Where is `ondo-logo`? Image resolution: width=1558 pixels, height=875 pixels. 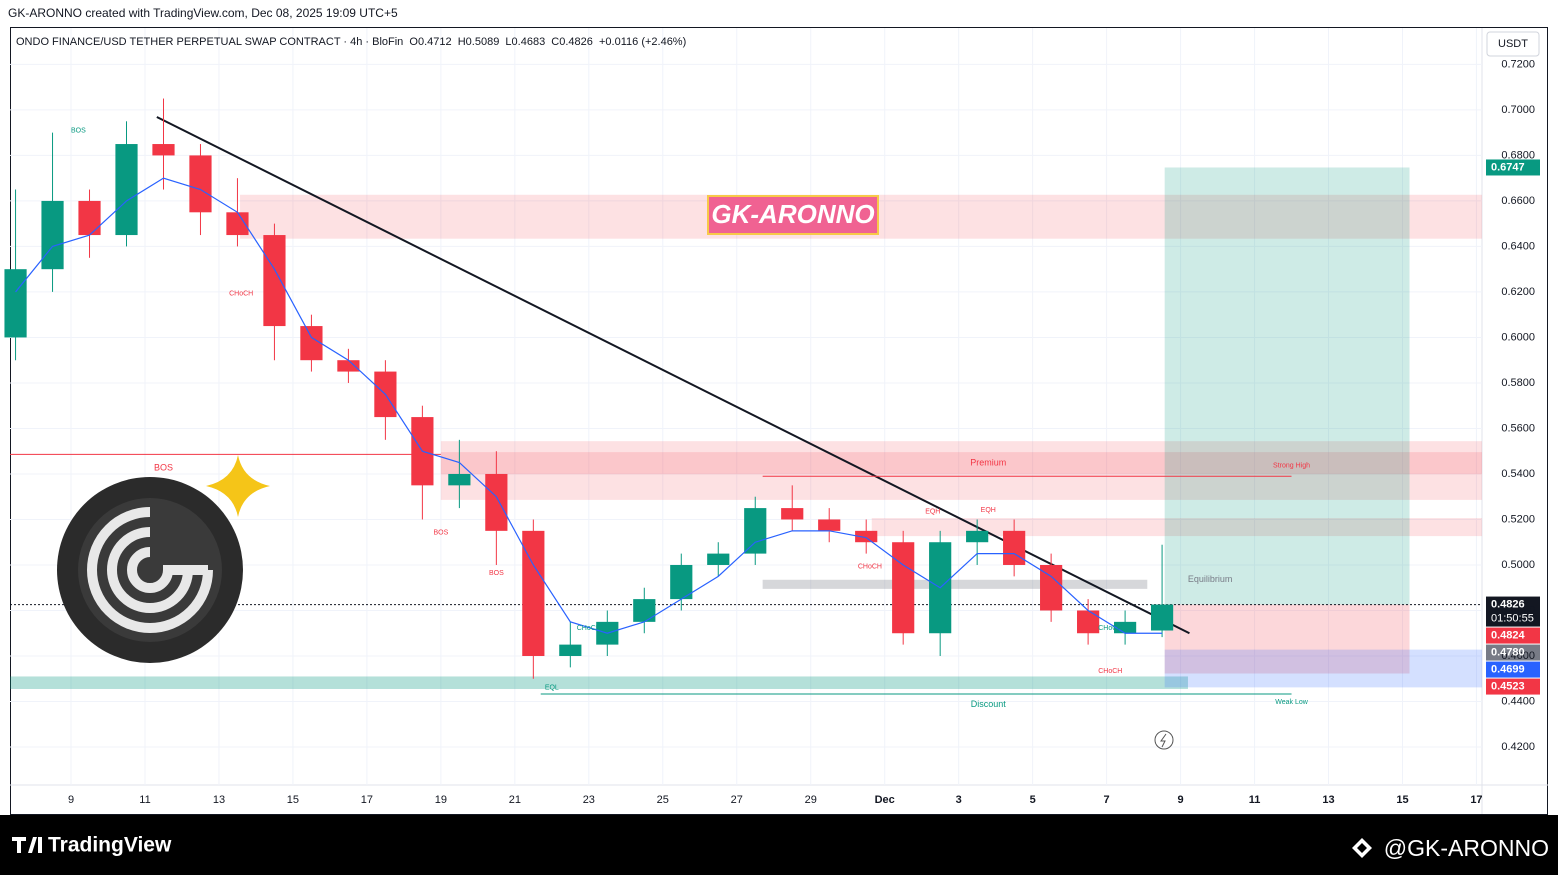
ondo-logo is located at coordinates (150, 570).